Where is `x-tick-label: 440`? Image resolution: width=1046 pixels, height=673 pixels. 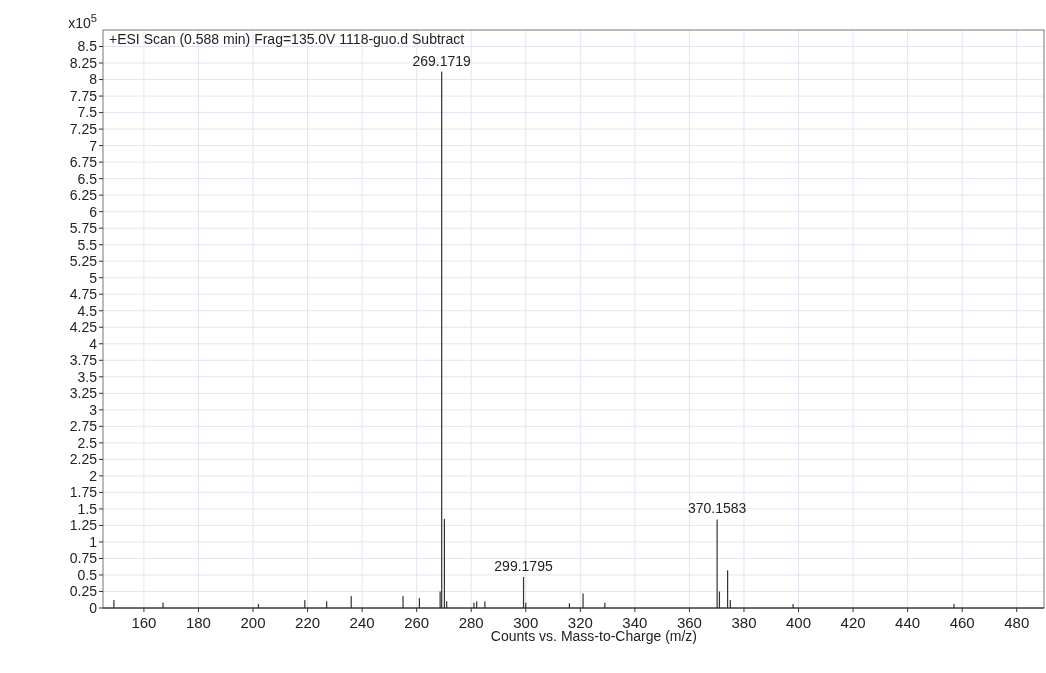 x-tick-label: 440 is located at coordinates (908, 622).